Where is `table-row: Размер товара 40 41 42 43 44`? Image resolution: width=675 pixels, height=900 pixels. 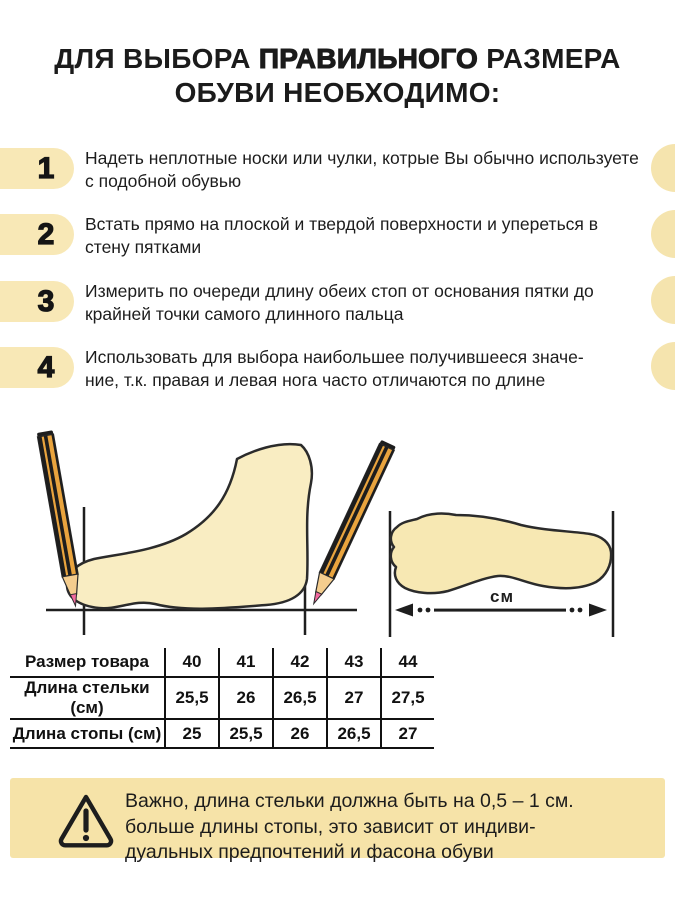 table-row: Размер товара 40 41 42 43 44 is located at coordinates (222, 663).